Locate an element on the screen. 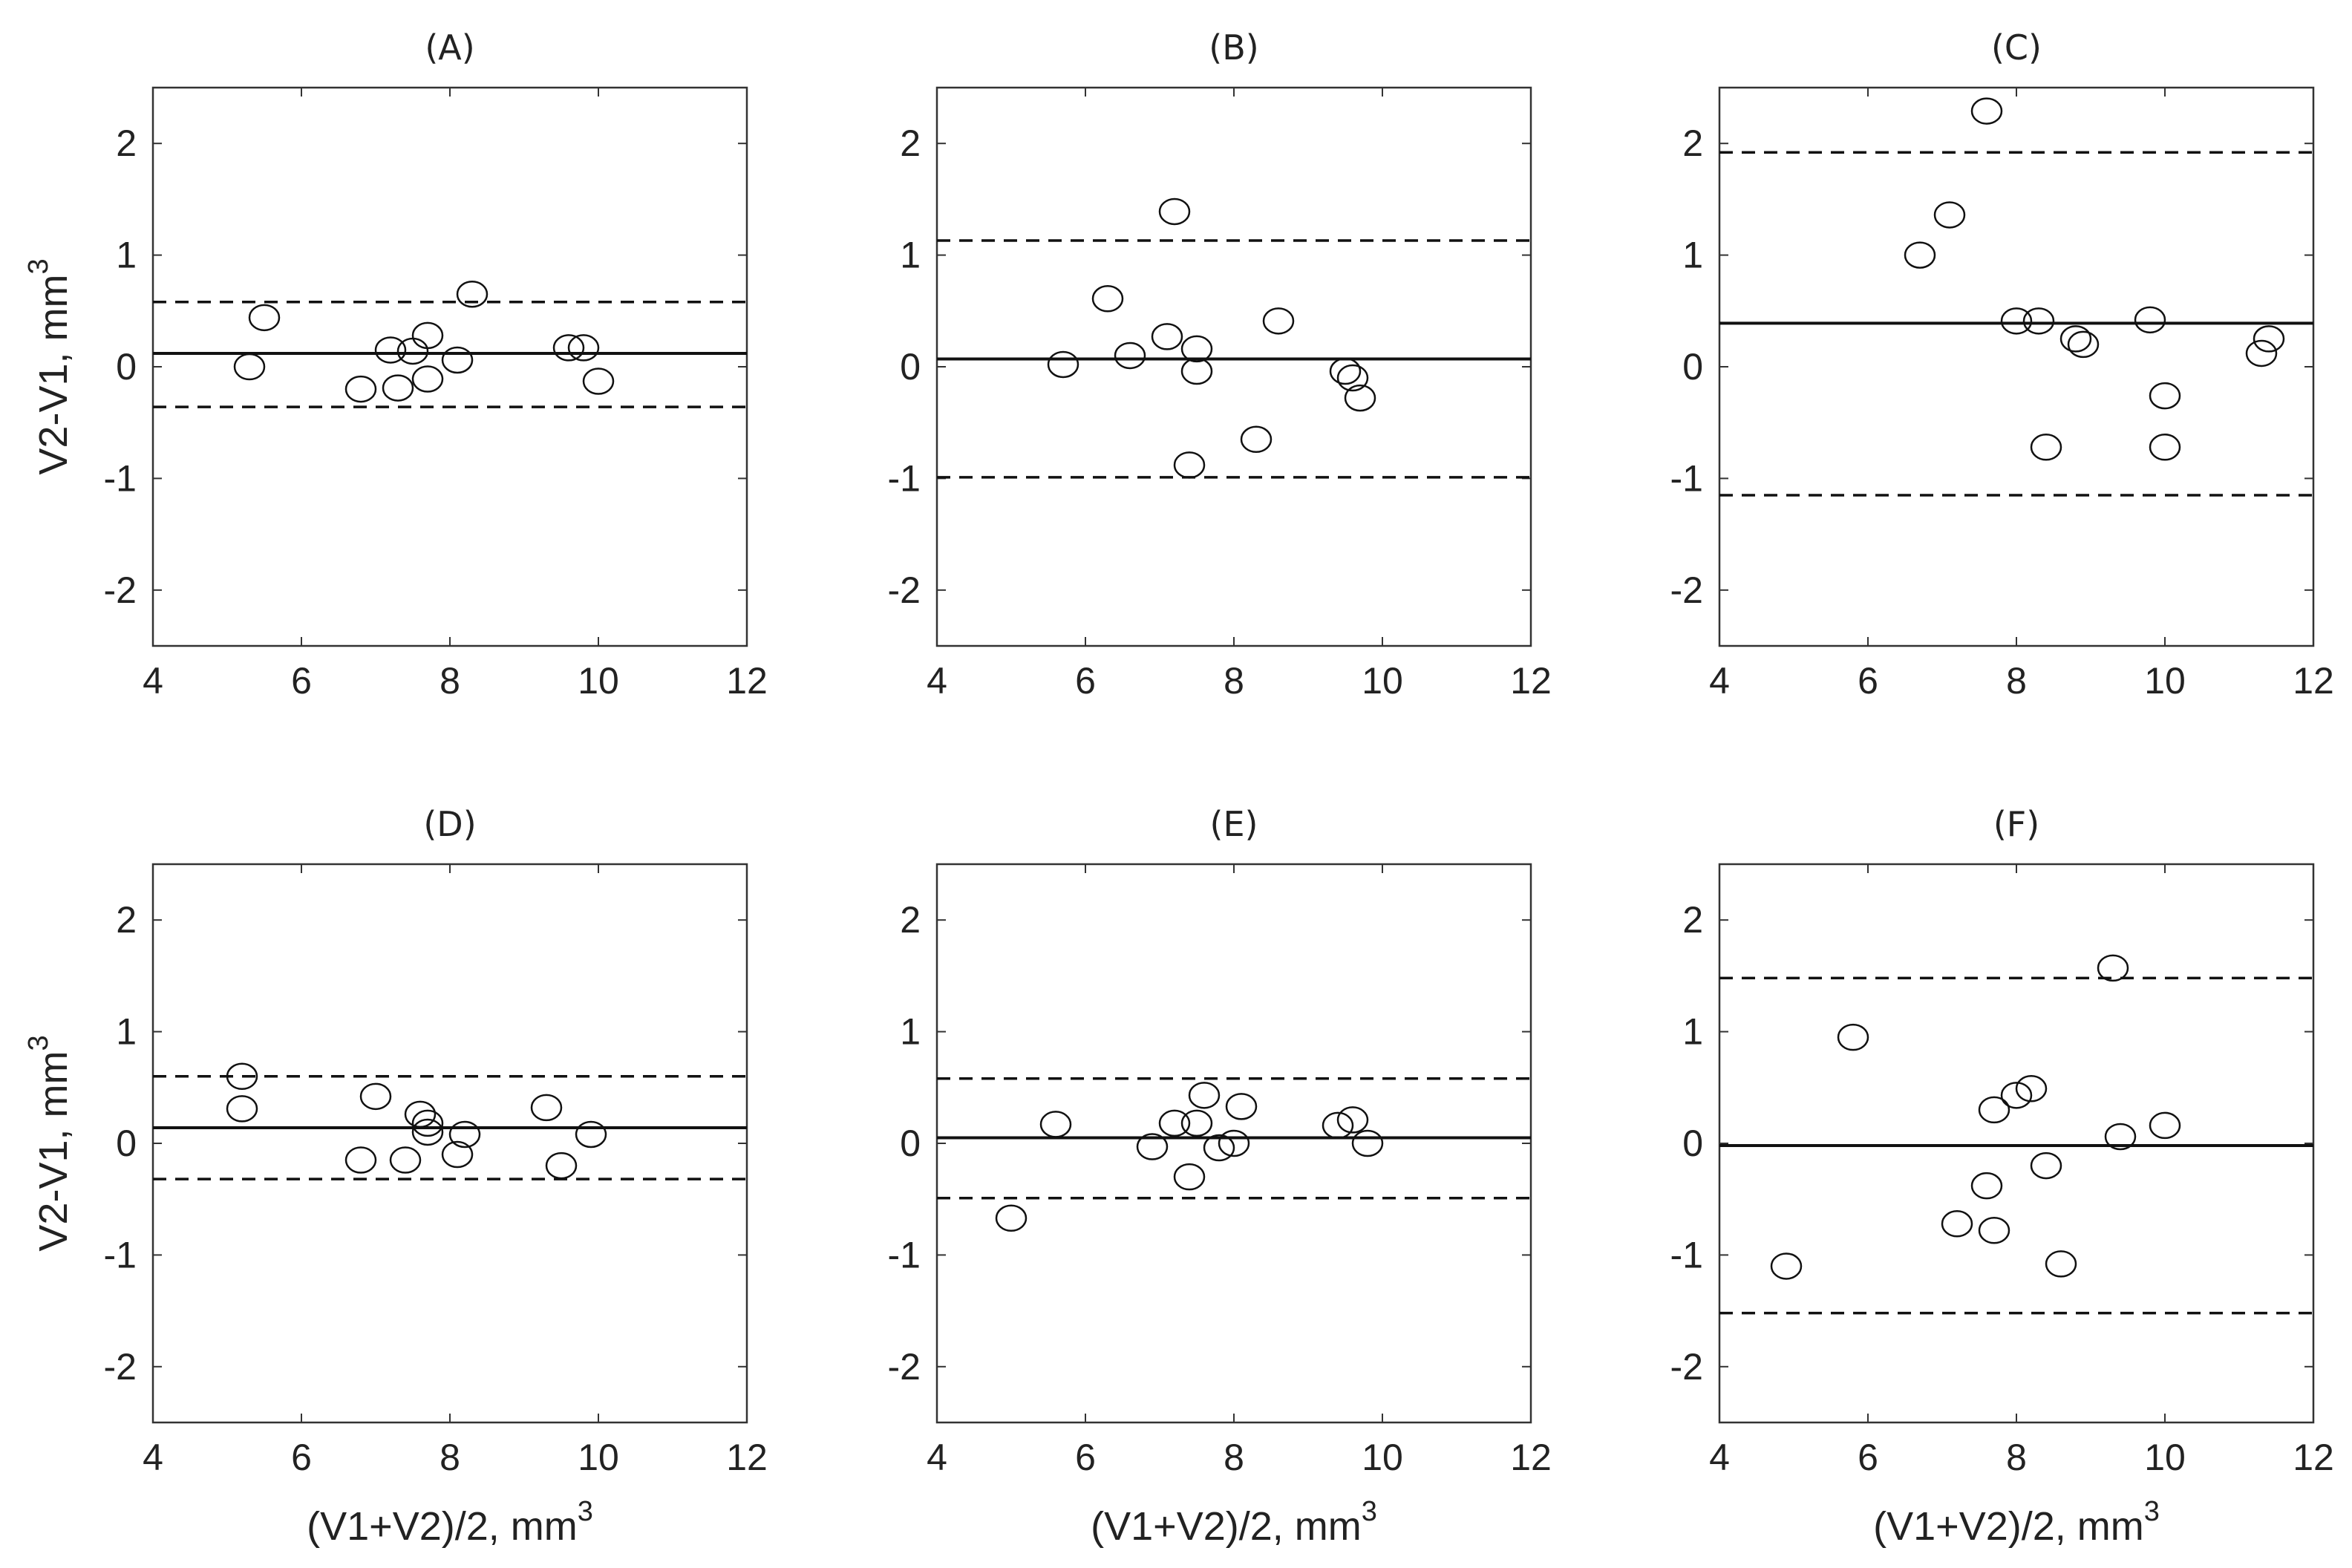  panel-title: (B) is located at coordinates (1233, 47).